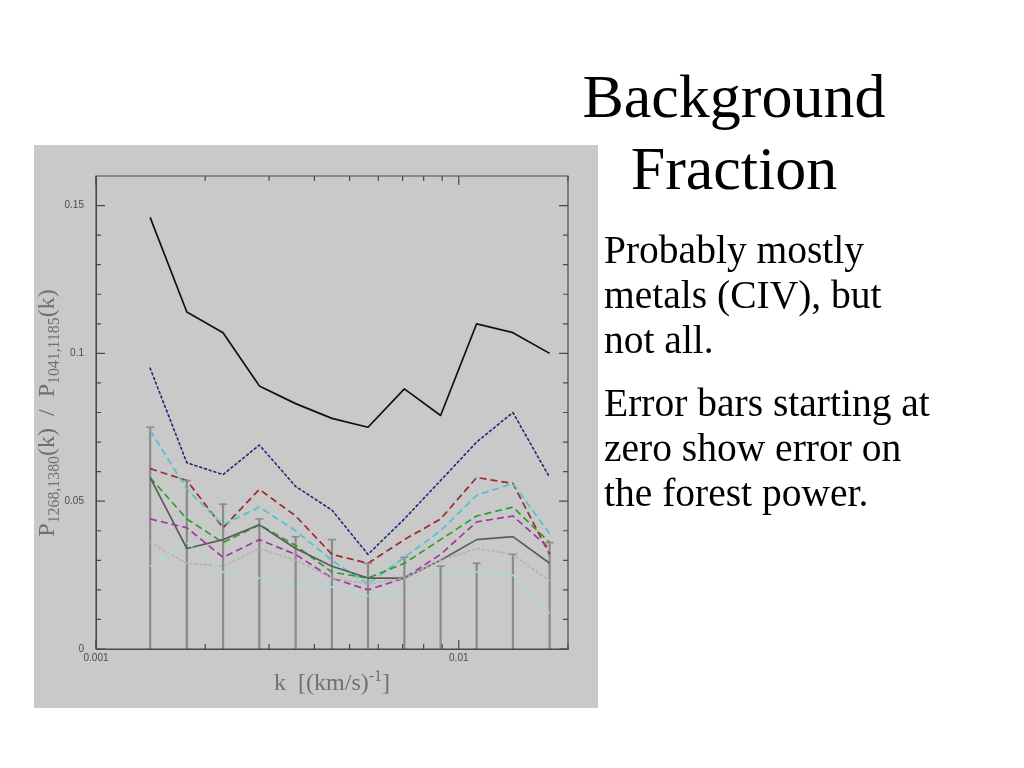 The height and width of the screenshot is (768, 1024). I want to click on x-tick-label: 0.001, so click(96, 657).